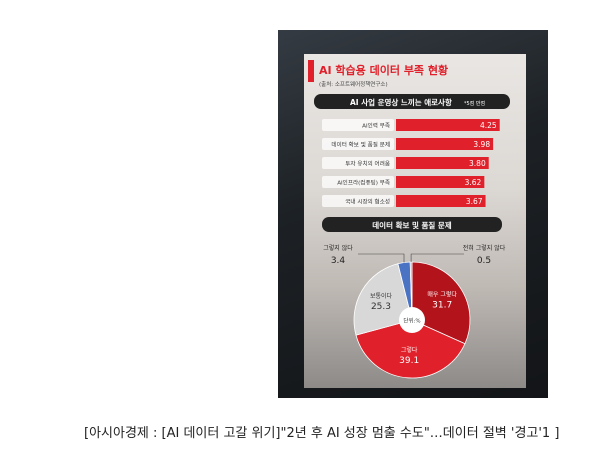 The image size is (600, 460). What do you see at coordinates (474, 103) in the screenshot?
I see `bar-section-note: *5점 만점` at bounding box center [474, 103].